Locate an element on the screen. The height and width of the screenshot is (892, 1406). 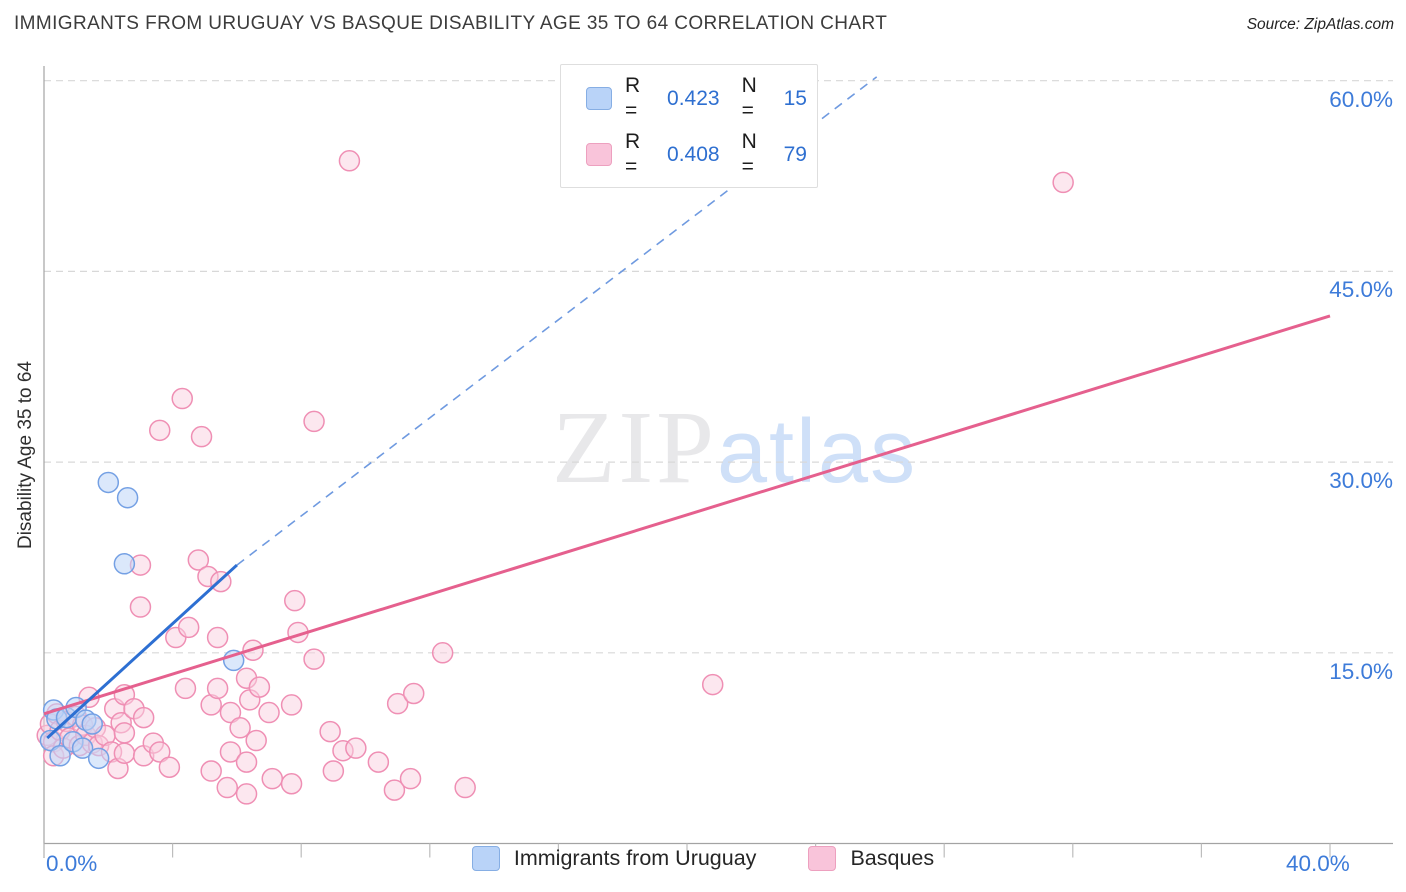
y-tick-label: 15.0% is located at coordinates (1361, 671).